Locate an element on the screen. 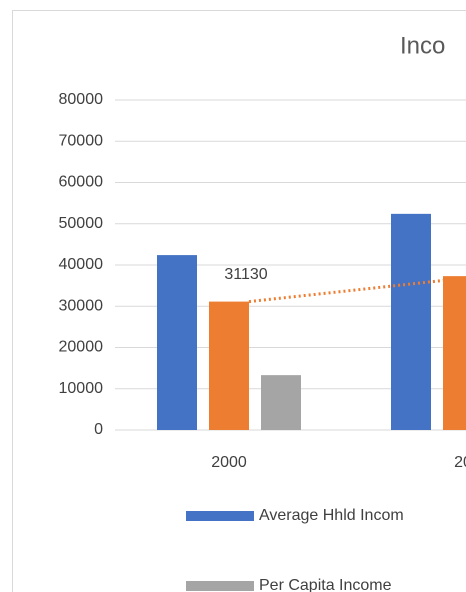 The height and width of the screenshot is (592, 466). trendline is located at coordinates (357, 290).